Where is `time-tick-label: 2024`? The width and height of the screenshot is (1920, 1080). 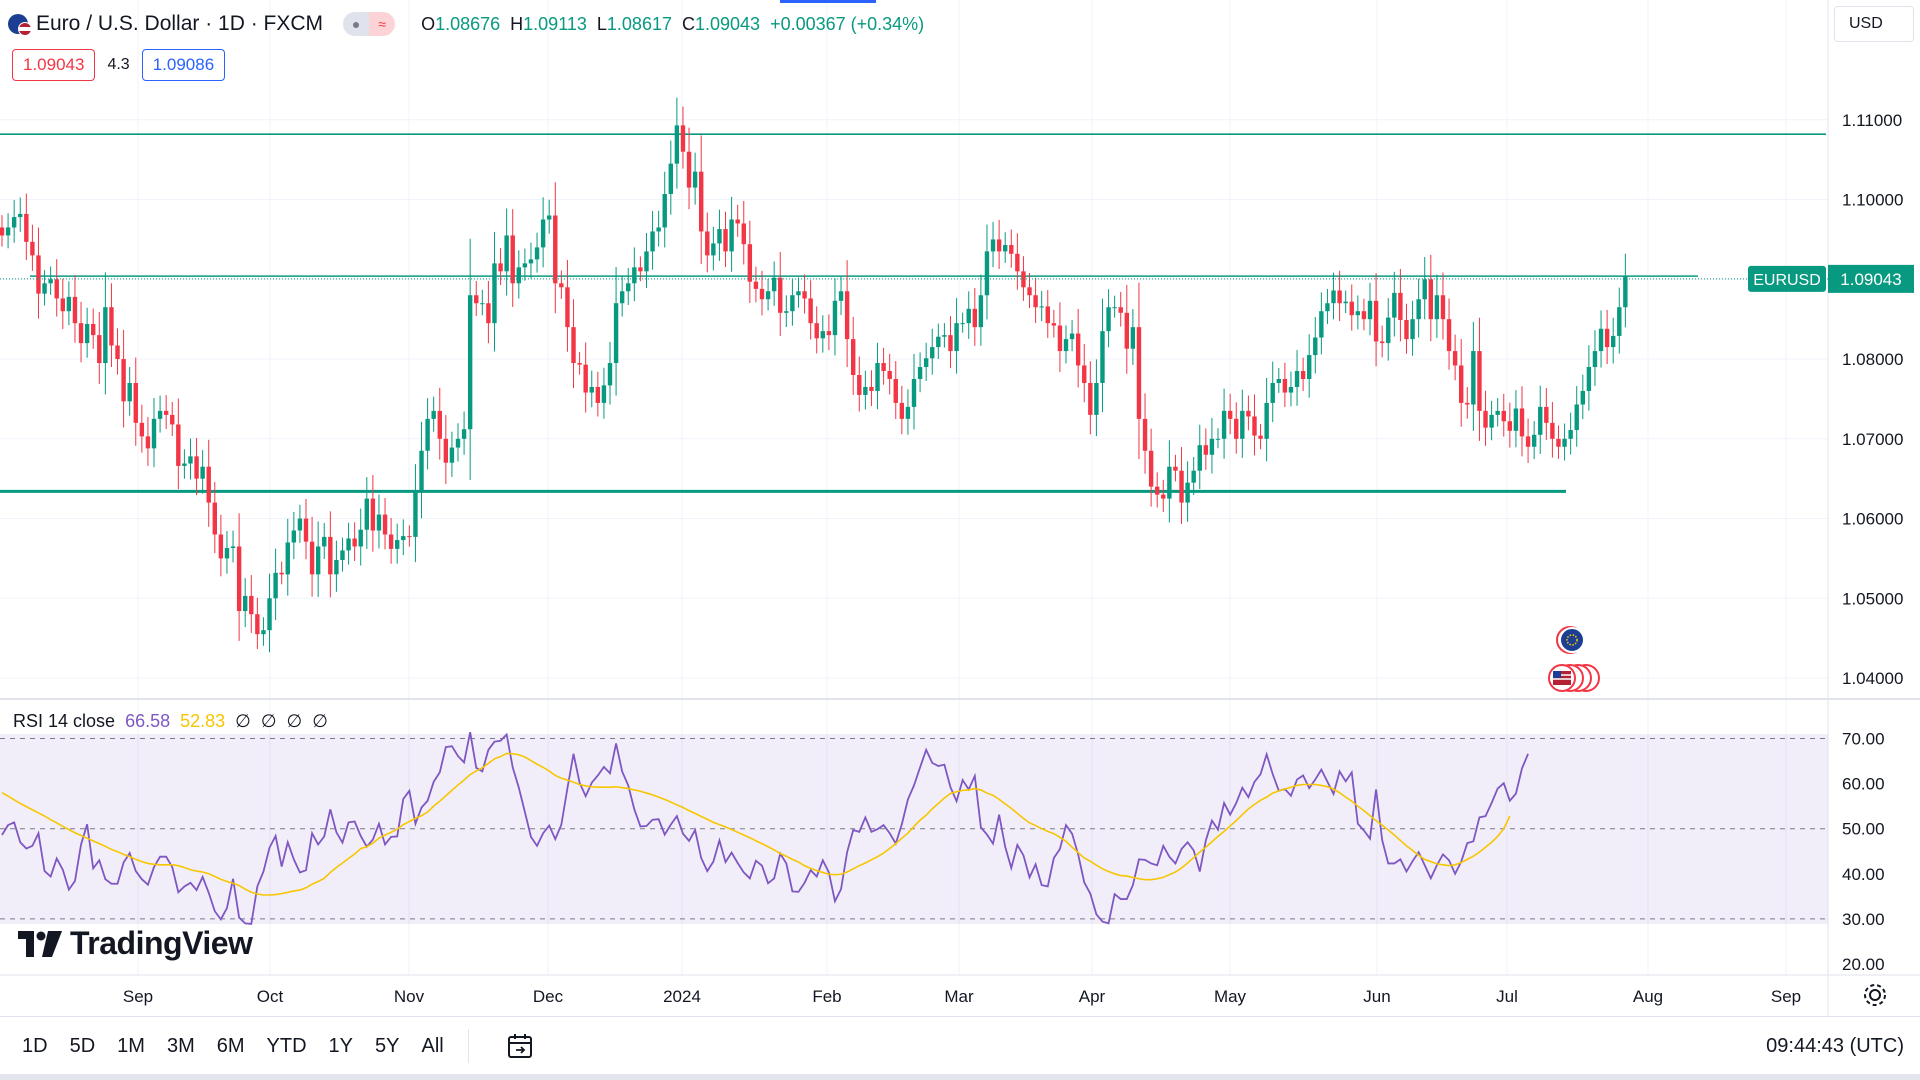 time-tick-label: 2024 is located at coordinates (682, 996).